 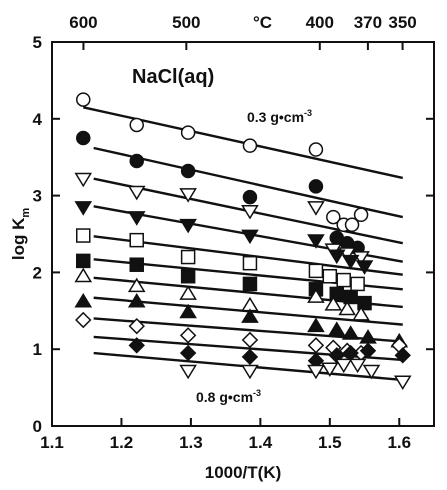 I want to click on top-tick-label: 350, so click(x=402, y=22).